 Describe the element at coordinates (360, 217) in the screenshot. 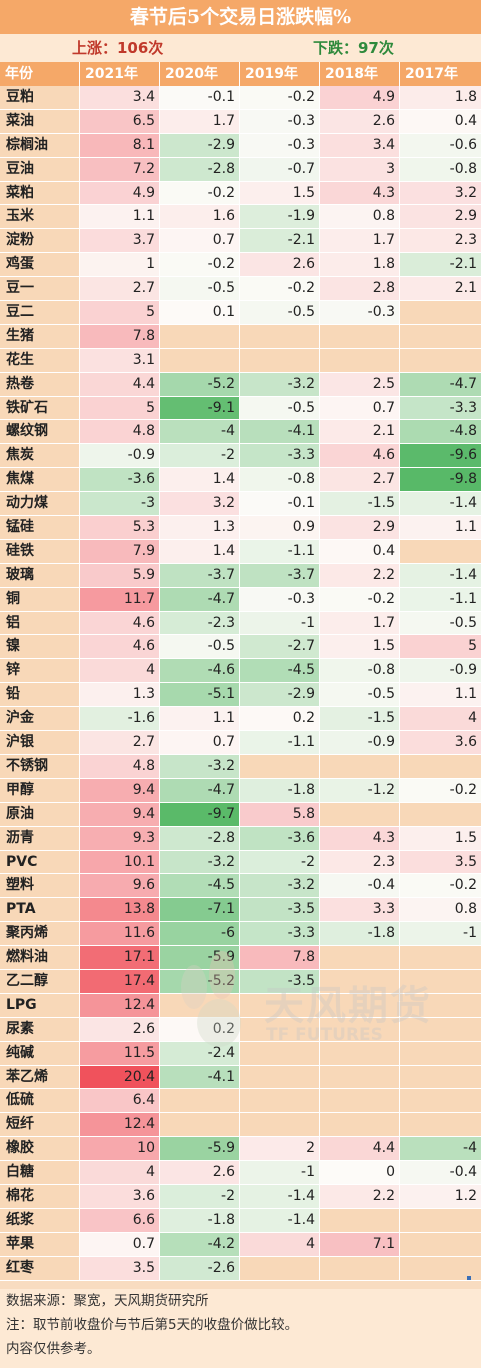

I see `value-cell: 0.8` at that location.